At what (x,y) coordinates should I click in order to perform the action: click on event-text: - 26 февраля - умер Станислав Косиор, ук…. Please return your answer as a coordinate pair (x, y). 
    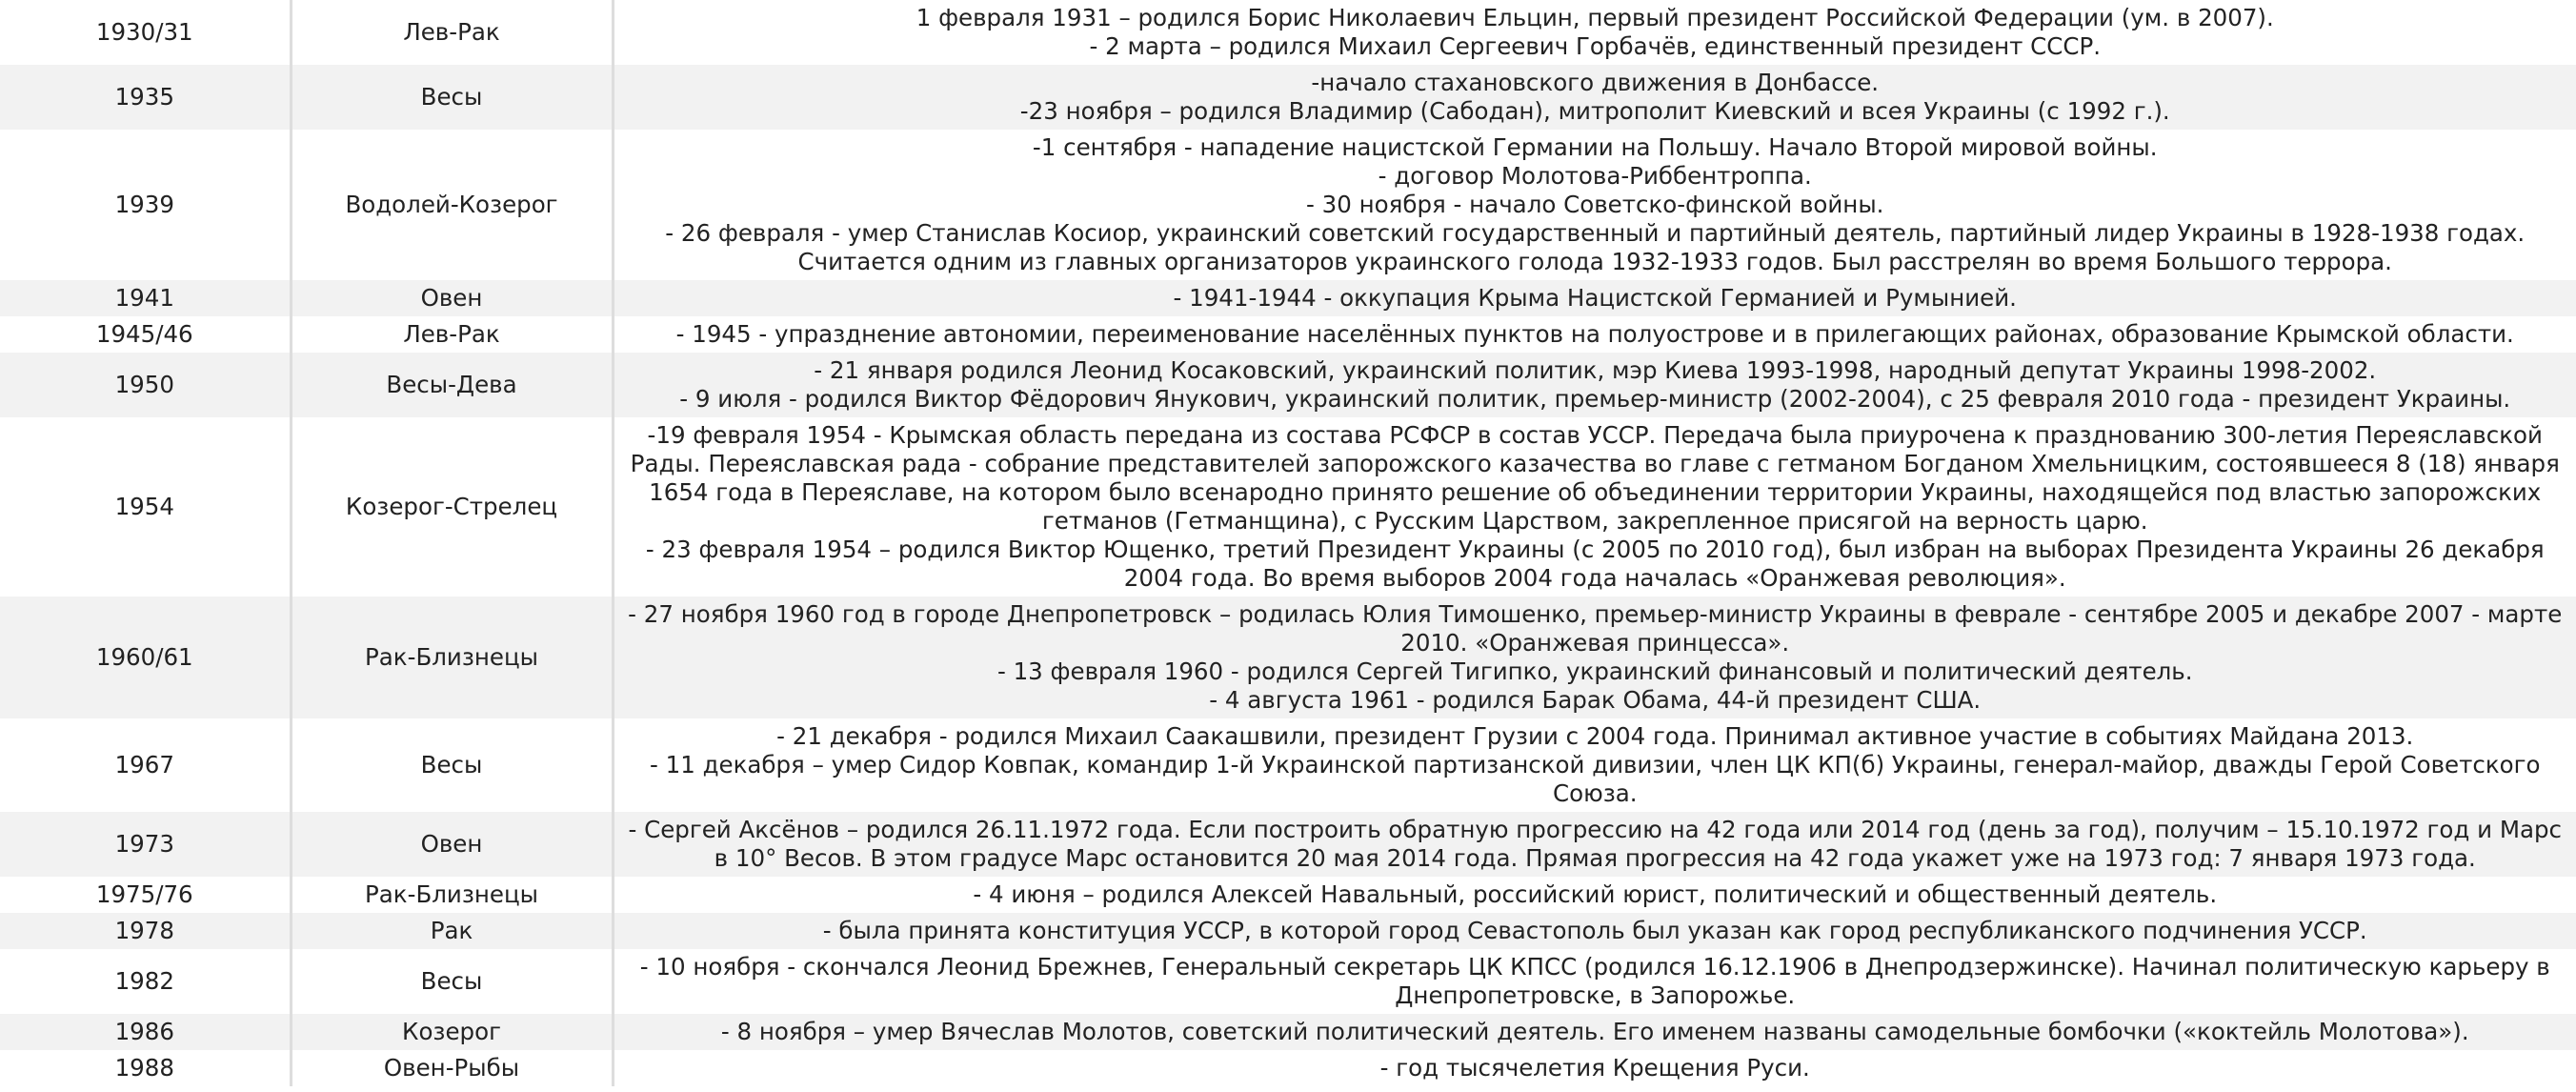
    Looking at the image, I should click on (1596, 247).